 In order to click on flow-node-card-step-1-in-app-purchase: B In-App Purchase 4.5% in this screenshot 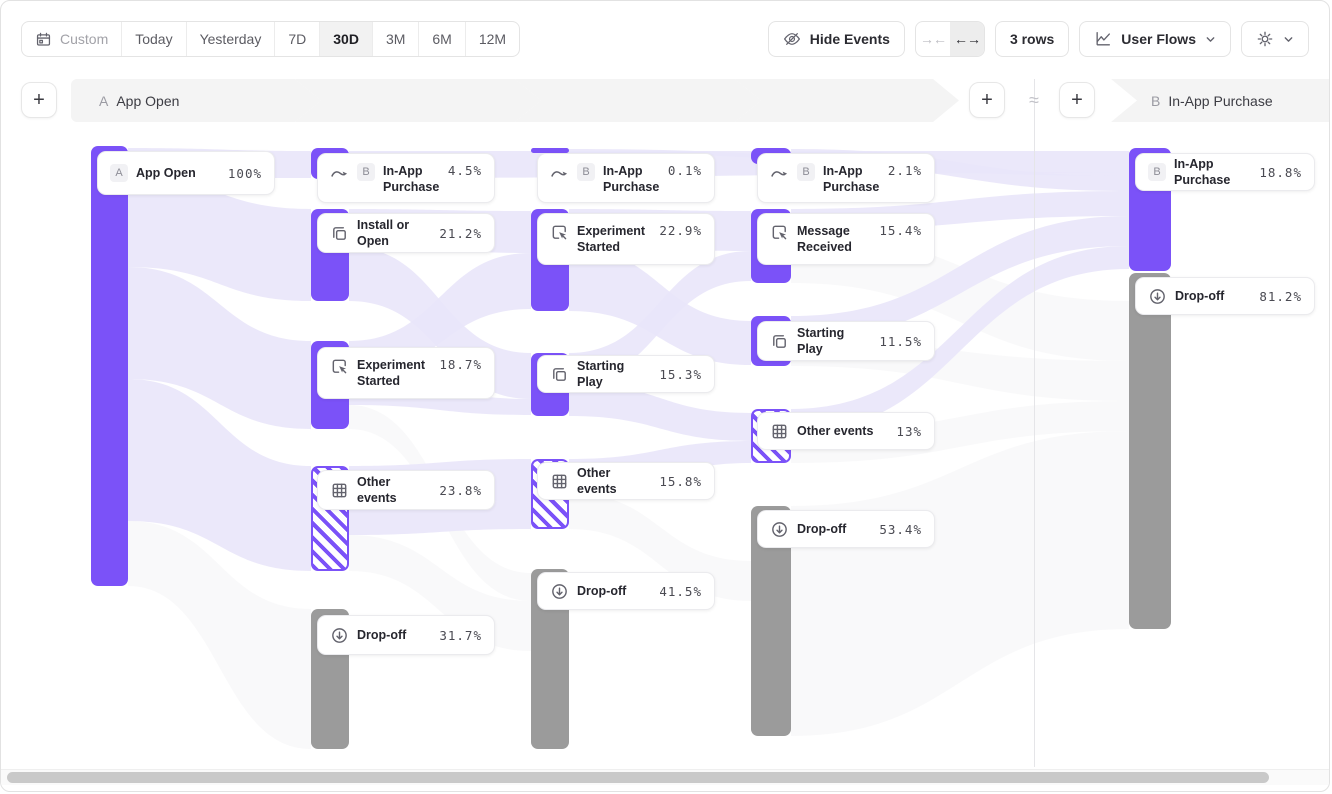, I will do `click(406, 178)`.